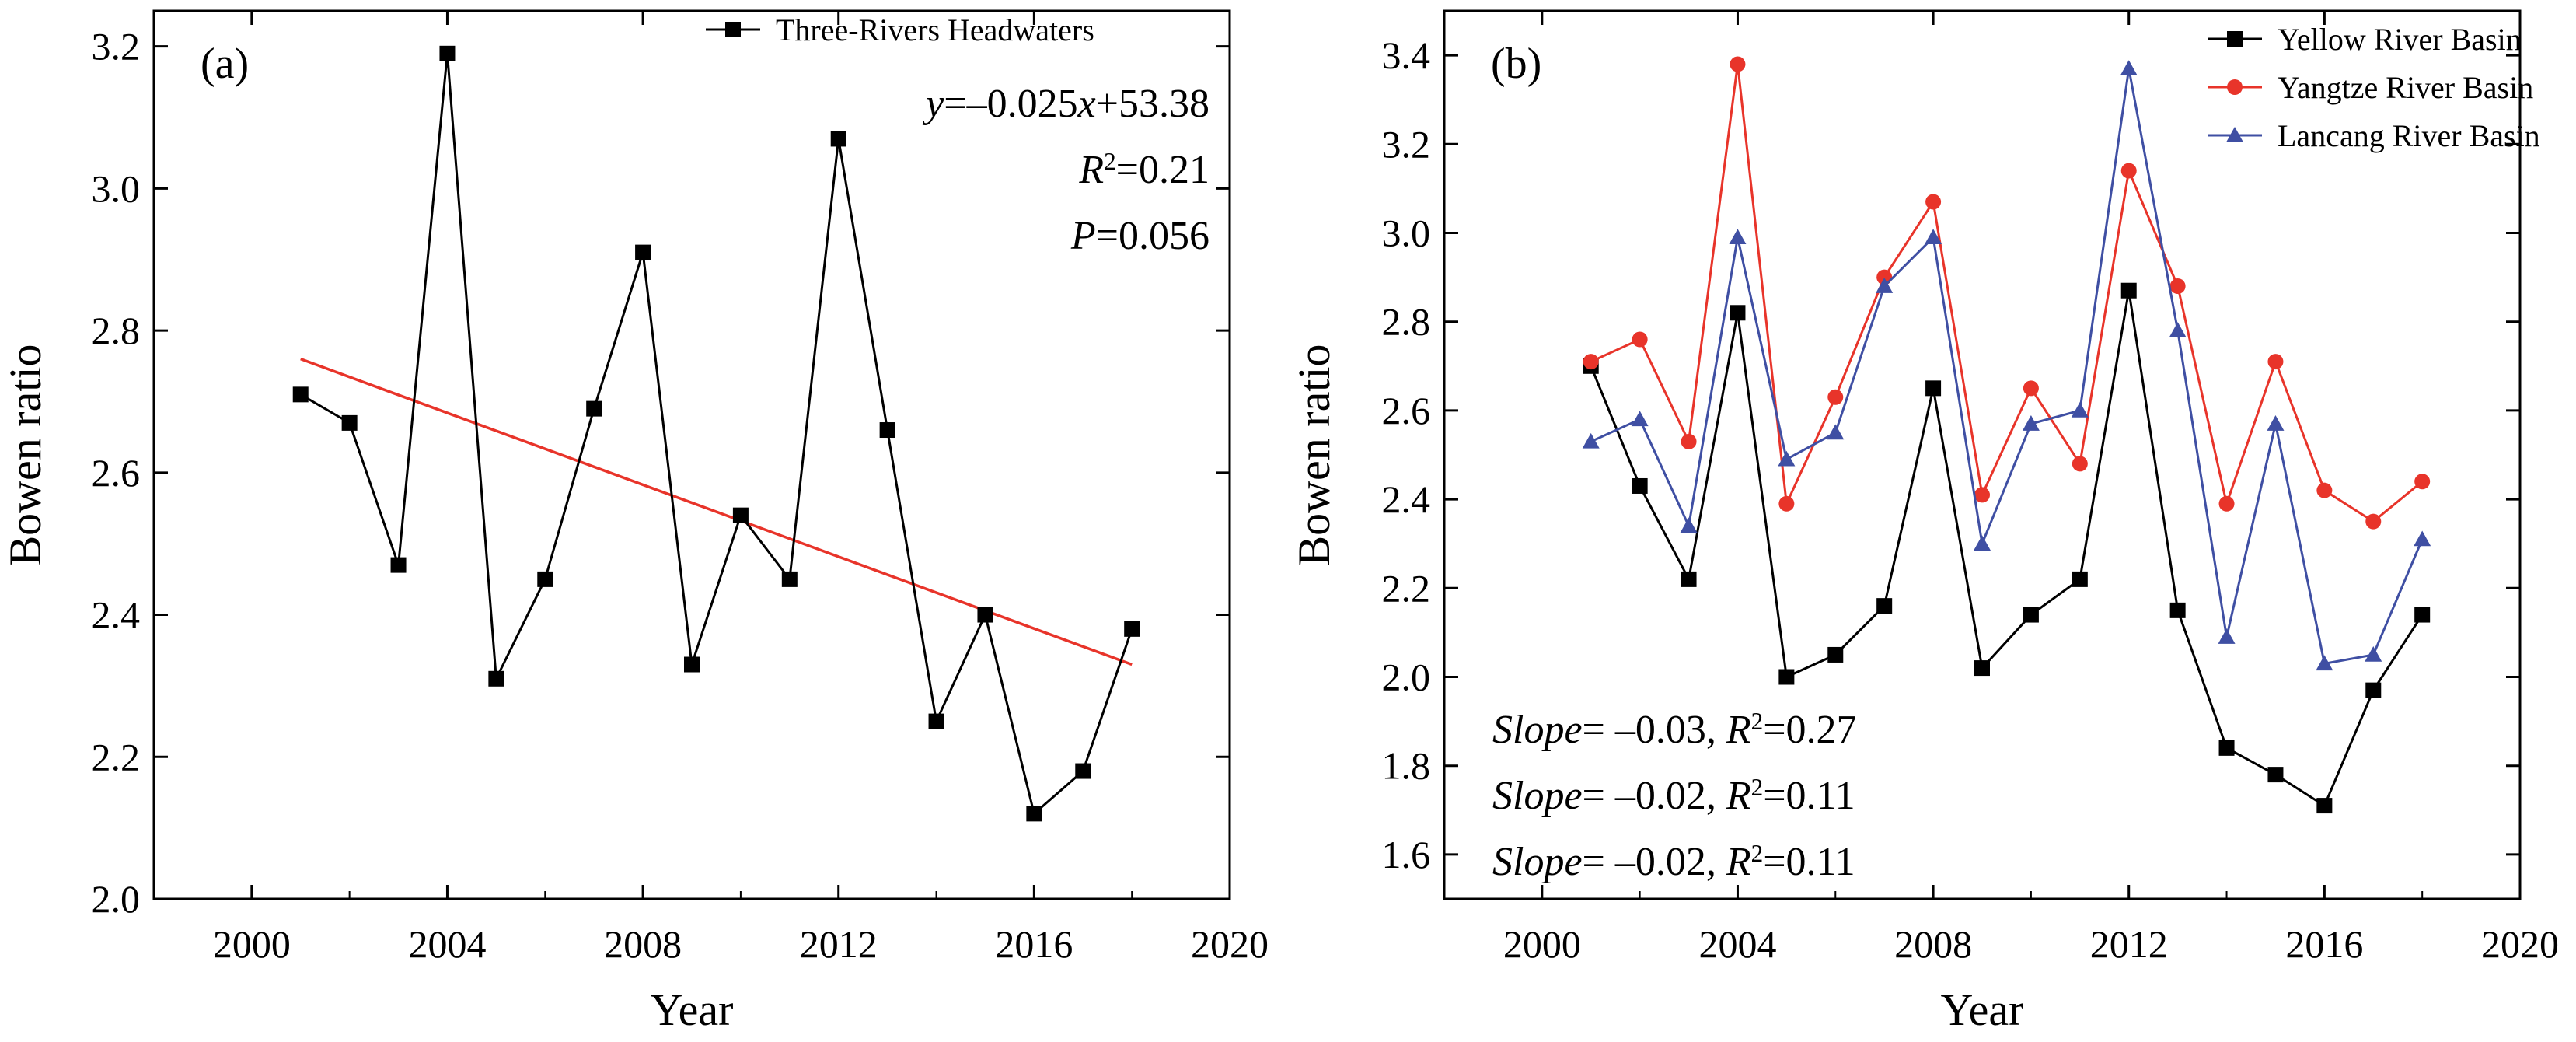  What do you see at coordinates (1673, 796) in the screenshot?
I see `annotation-s2: Slope= –0.02, R2=0.11` at bounding box center [1673, 796].